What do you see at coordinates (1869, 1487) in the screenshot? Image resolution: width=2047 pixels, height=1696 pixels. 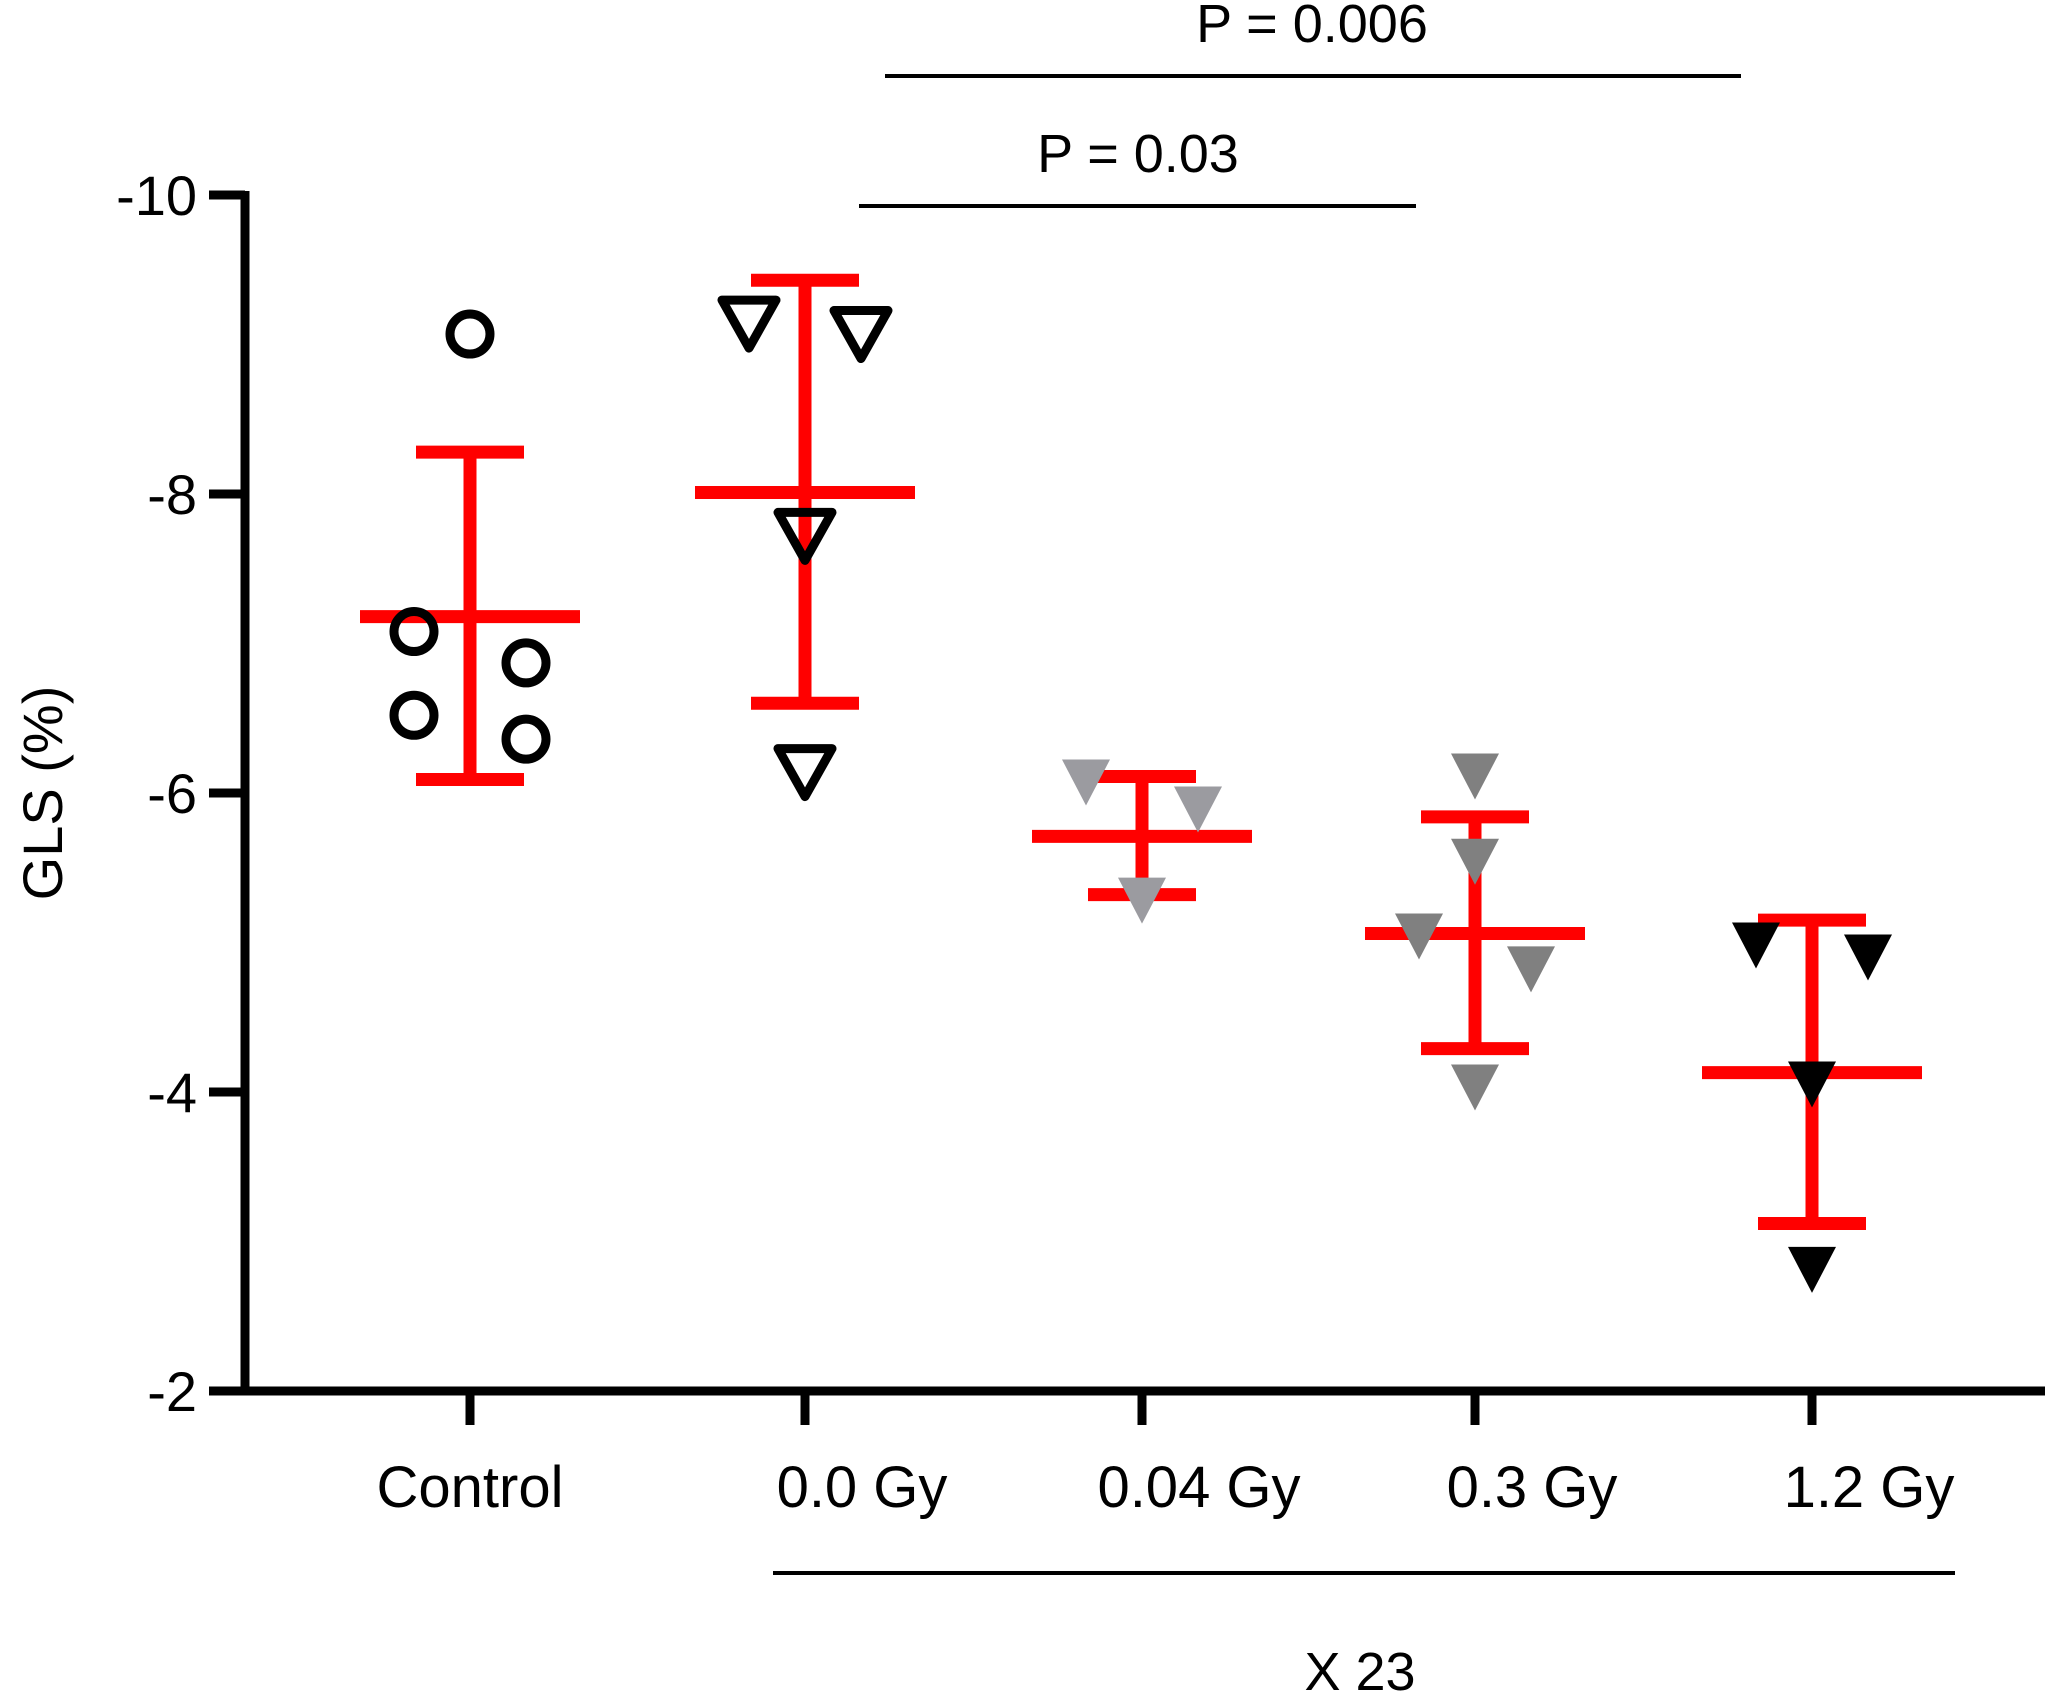 I see `x-tick-label: 1.2 Gy` at bounding box center [1869, 1487].